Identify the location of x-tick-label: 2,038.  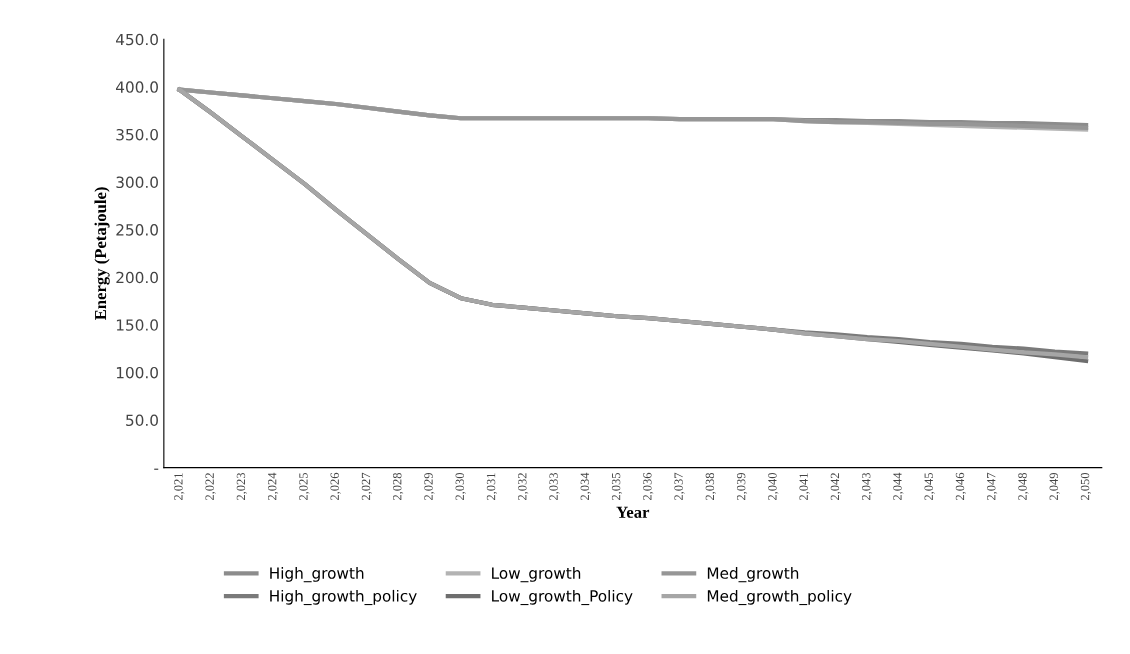
(710, 486).